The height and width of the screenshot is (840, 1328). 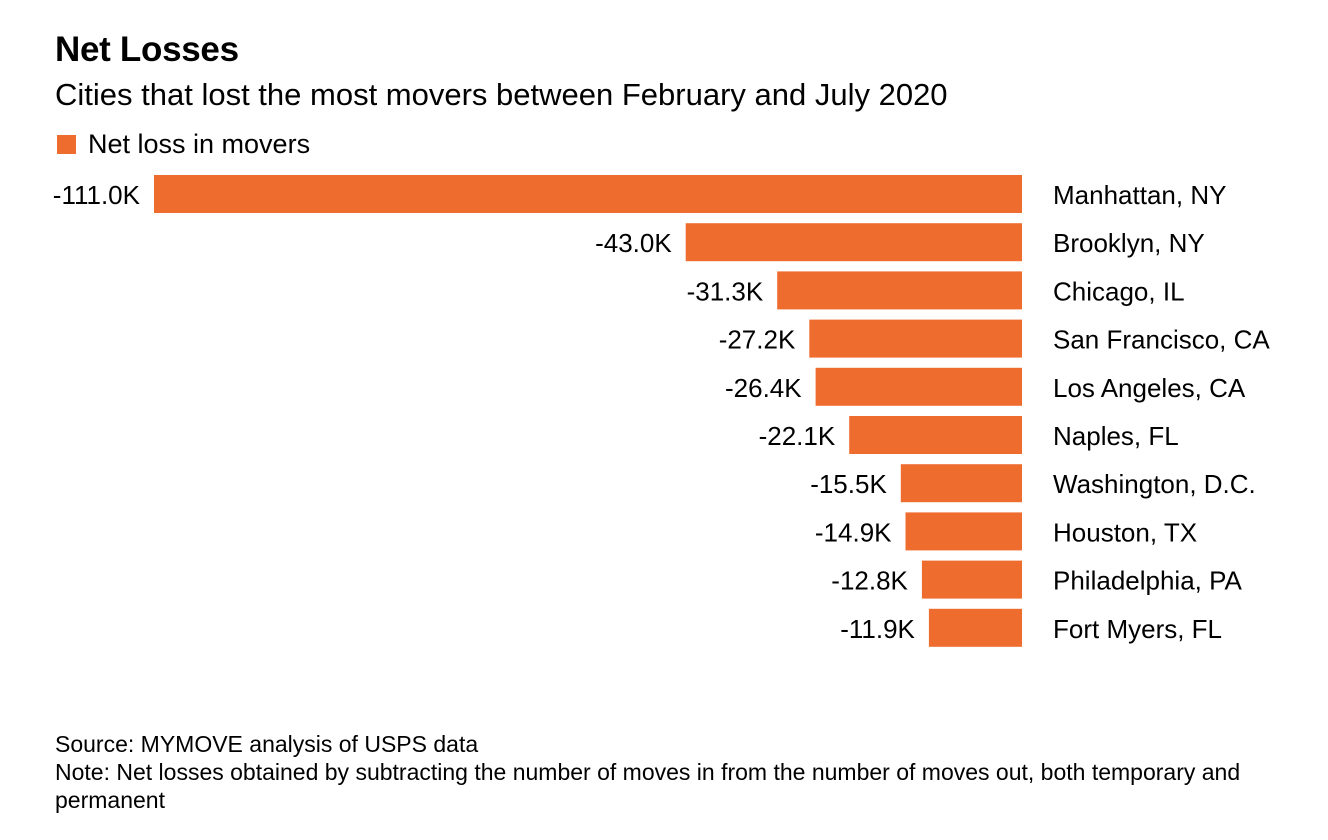 What do you see at coordinates (97, 195) in the screenshot?
I see `value-label-0: -111.0K` at bounding box center [97, 195].